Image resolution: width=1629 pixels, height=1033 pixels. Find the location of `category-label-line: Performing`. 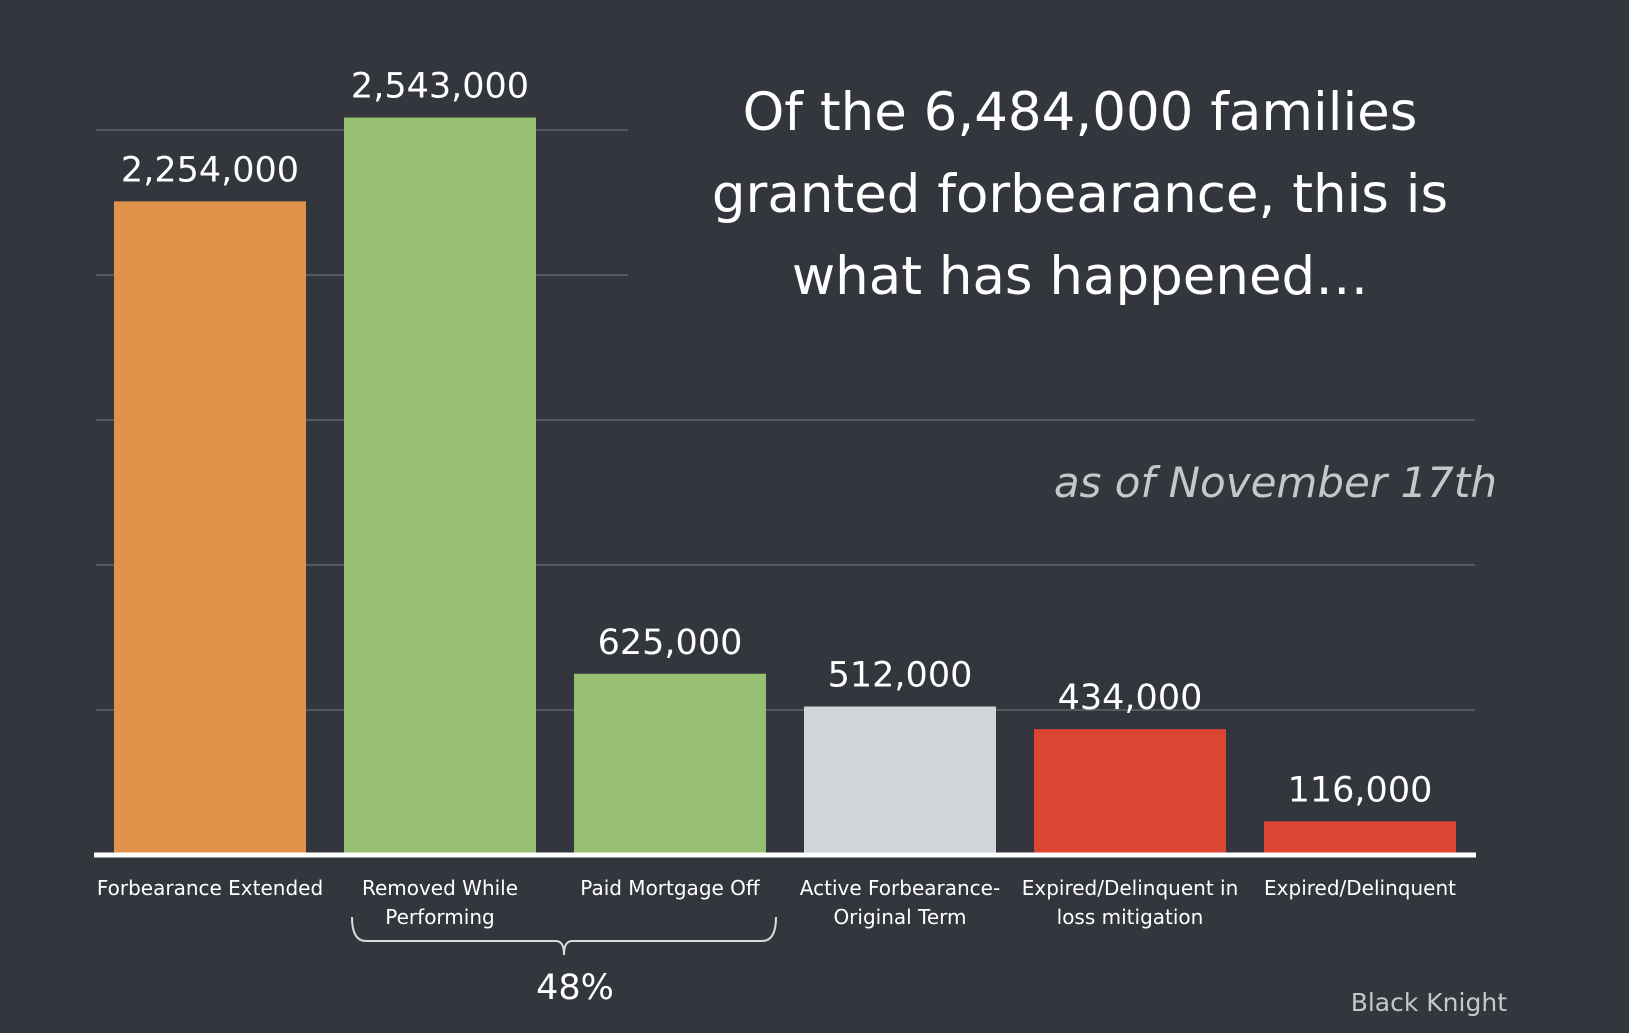

category-label-line: Performing is located at coordinates (440, 917).